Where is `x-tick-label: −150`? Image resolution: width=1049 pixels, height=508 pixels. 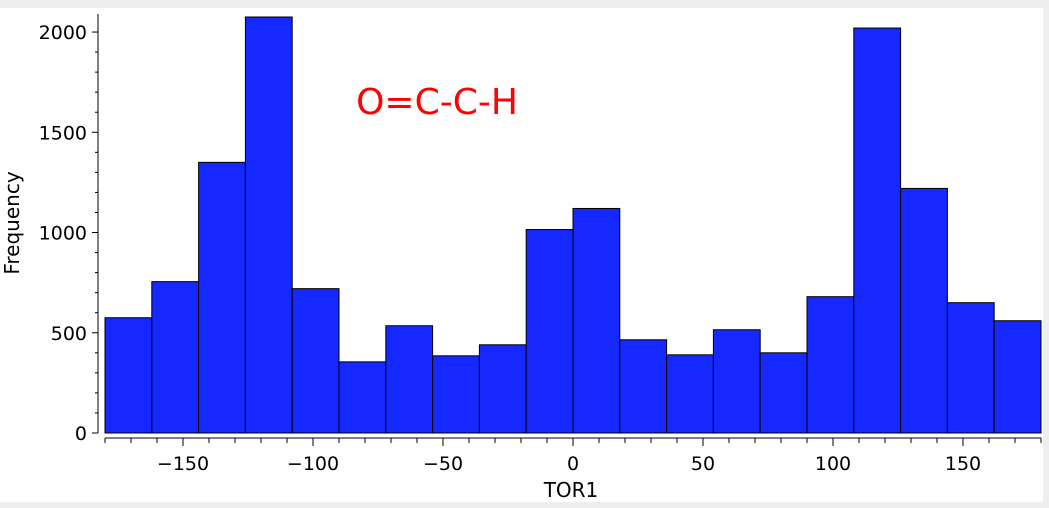
x-tick-label: −150 is located at coordinates (183, 464).